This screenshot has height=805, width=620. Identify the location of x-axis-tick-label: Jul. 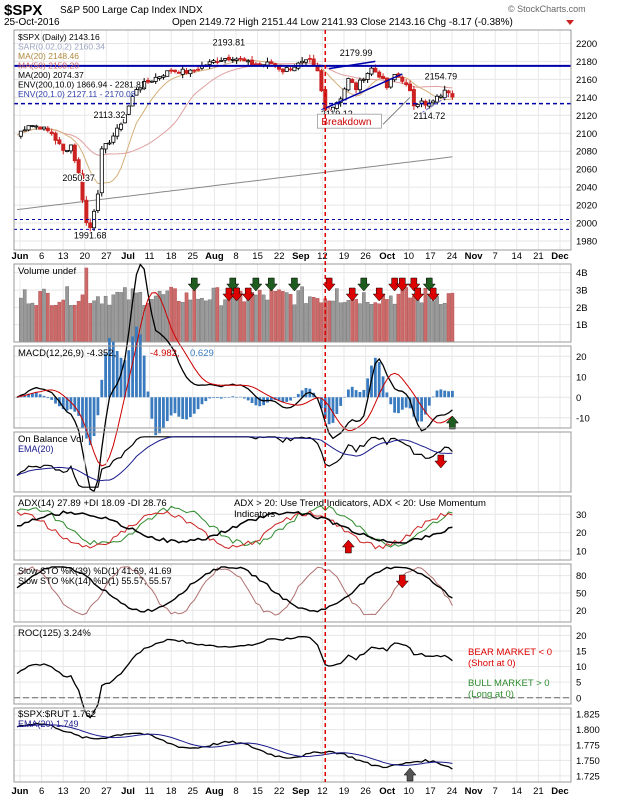
(128, 256).